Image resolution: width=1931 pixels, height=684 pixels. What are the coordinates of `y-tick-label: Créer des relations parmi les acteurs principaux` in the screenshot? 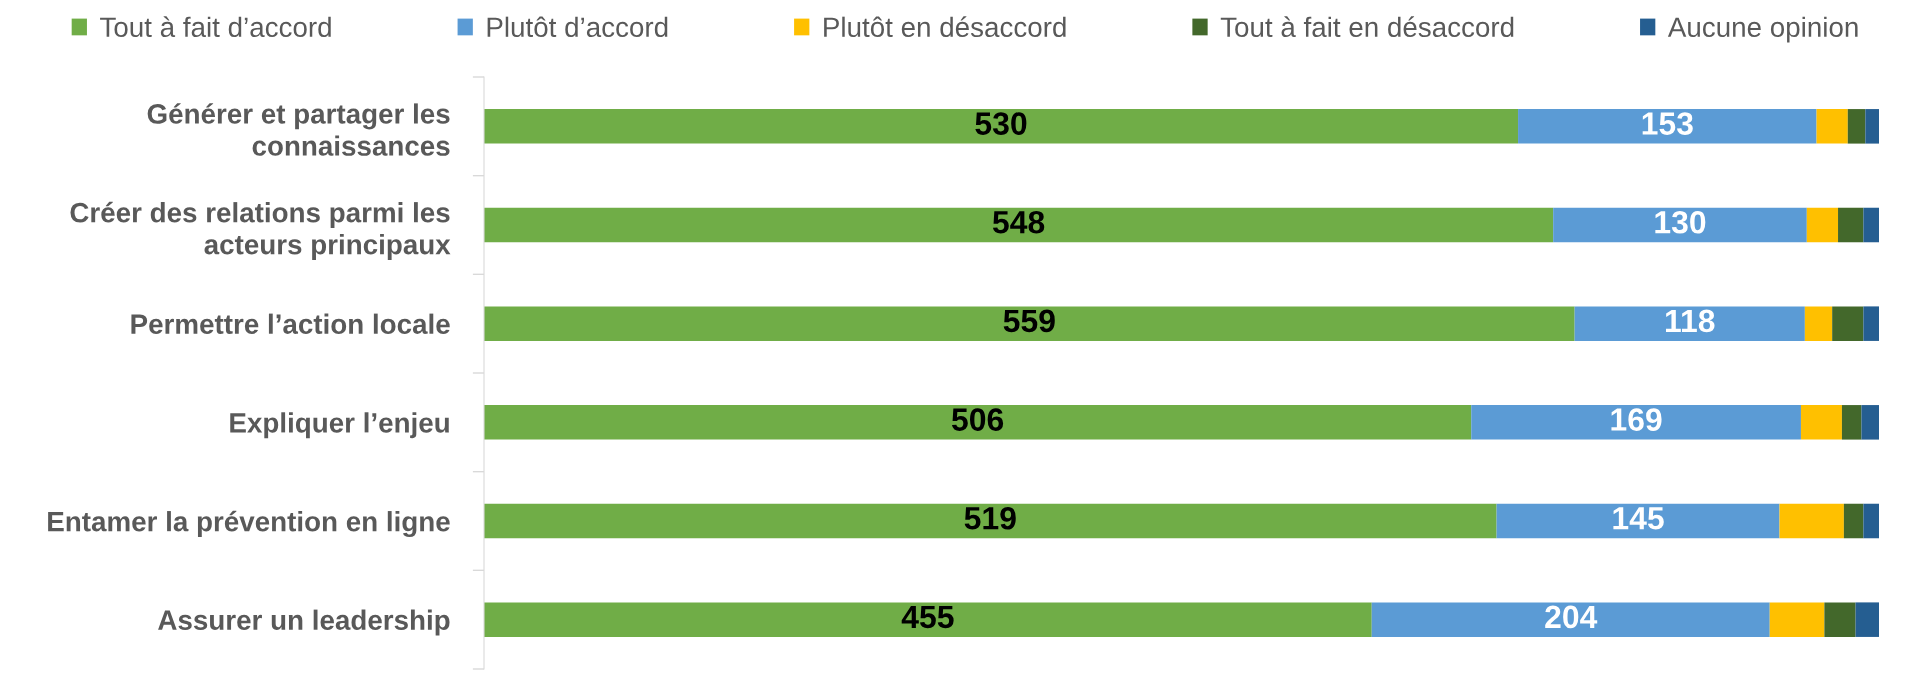 It's located at (260, 230).